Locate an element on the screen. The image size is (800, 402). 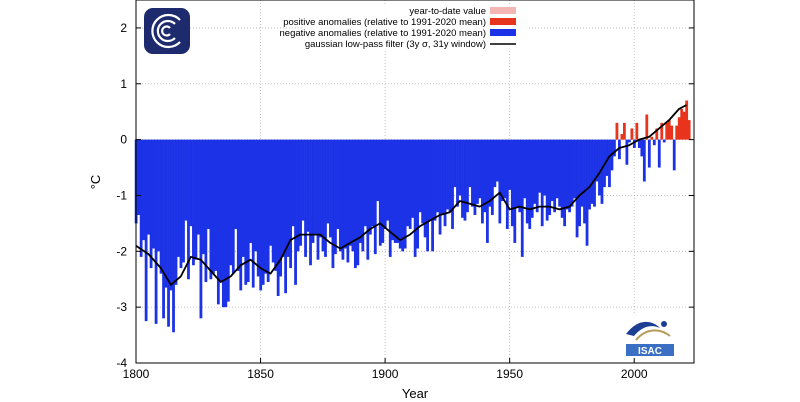
y-tick-label: 0 is located at coordinates (123, 140).